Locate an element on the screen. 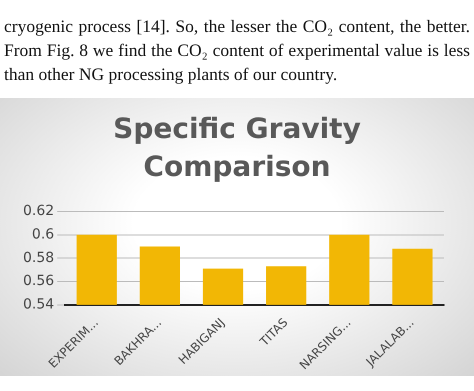  y-tick-label: 0.56 is located at coordinates (38, 281).